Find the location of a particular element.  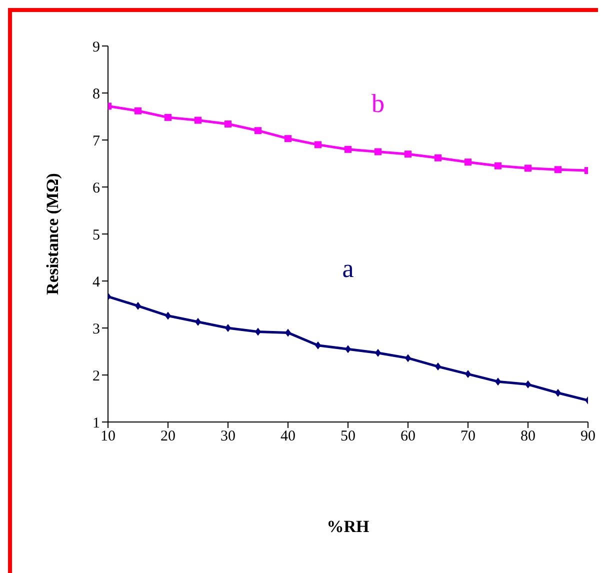

y-tick-label: 6 is located at coordinates (96, 188).